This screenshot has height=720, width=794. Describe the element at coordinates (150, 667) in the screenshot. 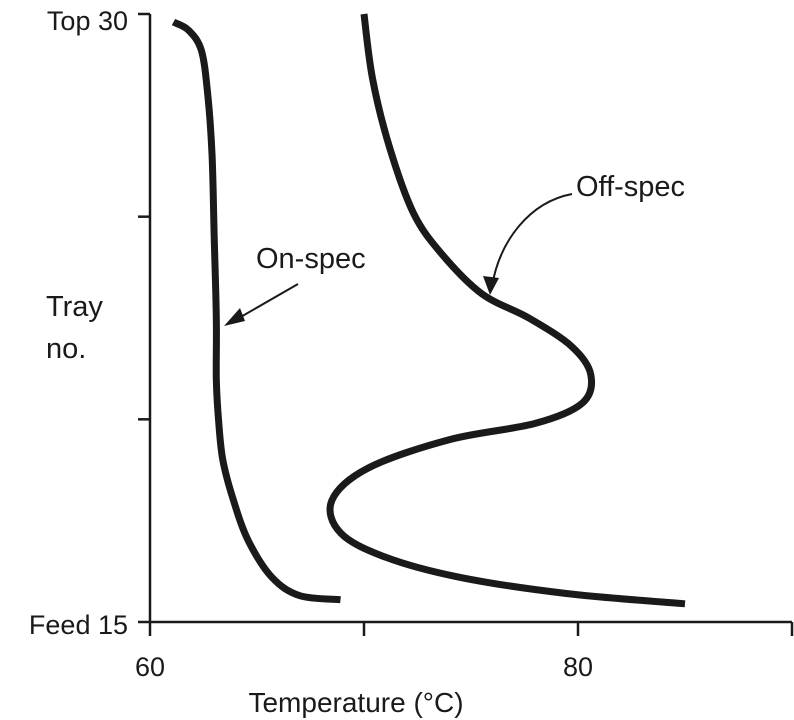

I see `x-tick-label-60: 60` at that location.